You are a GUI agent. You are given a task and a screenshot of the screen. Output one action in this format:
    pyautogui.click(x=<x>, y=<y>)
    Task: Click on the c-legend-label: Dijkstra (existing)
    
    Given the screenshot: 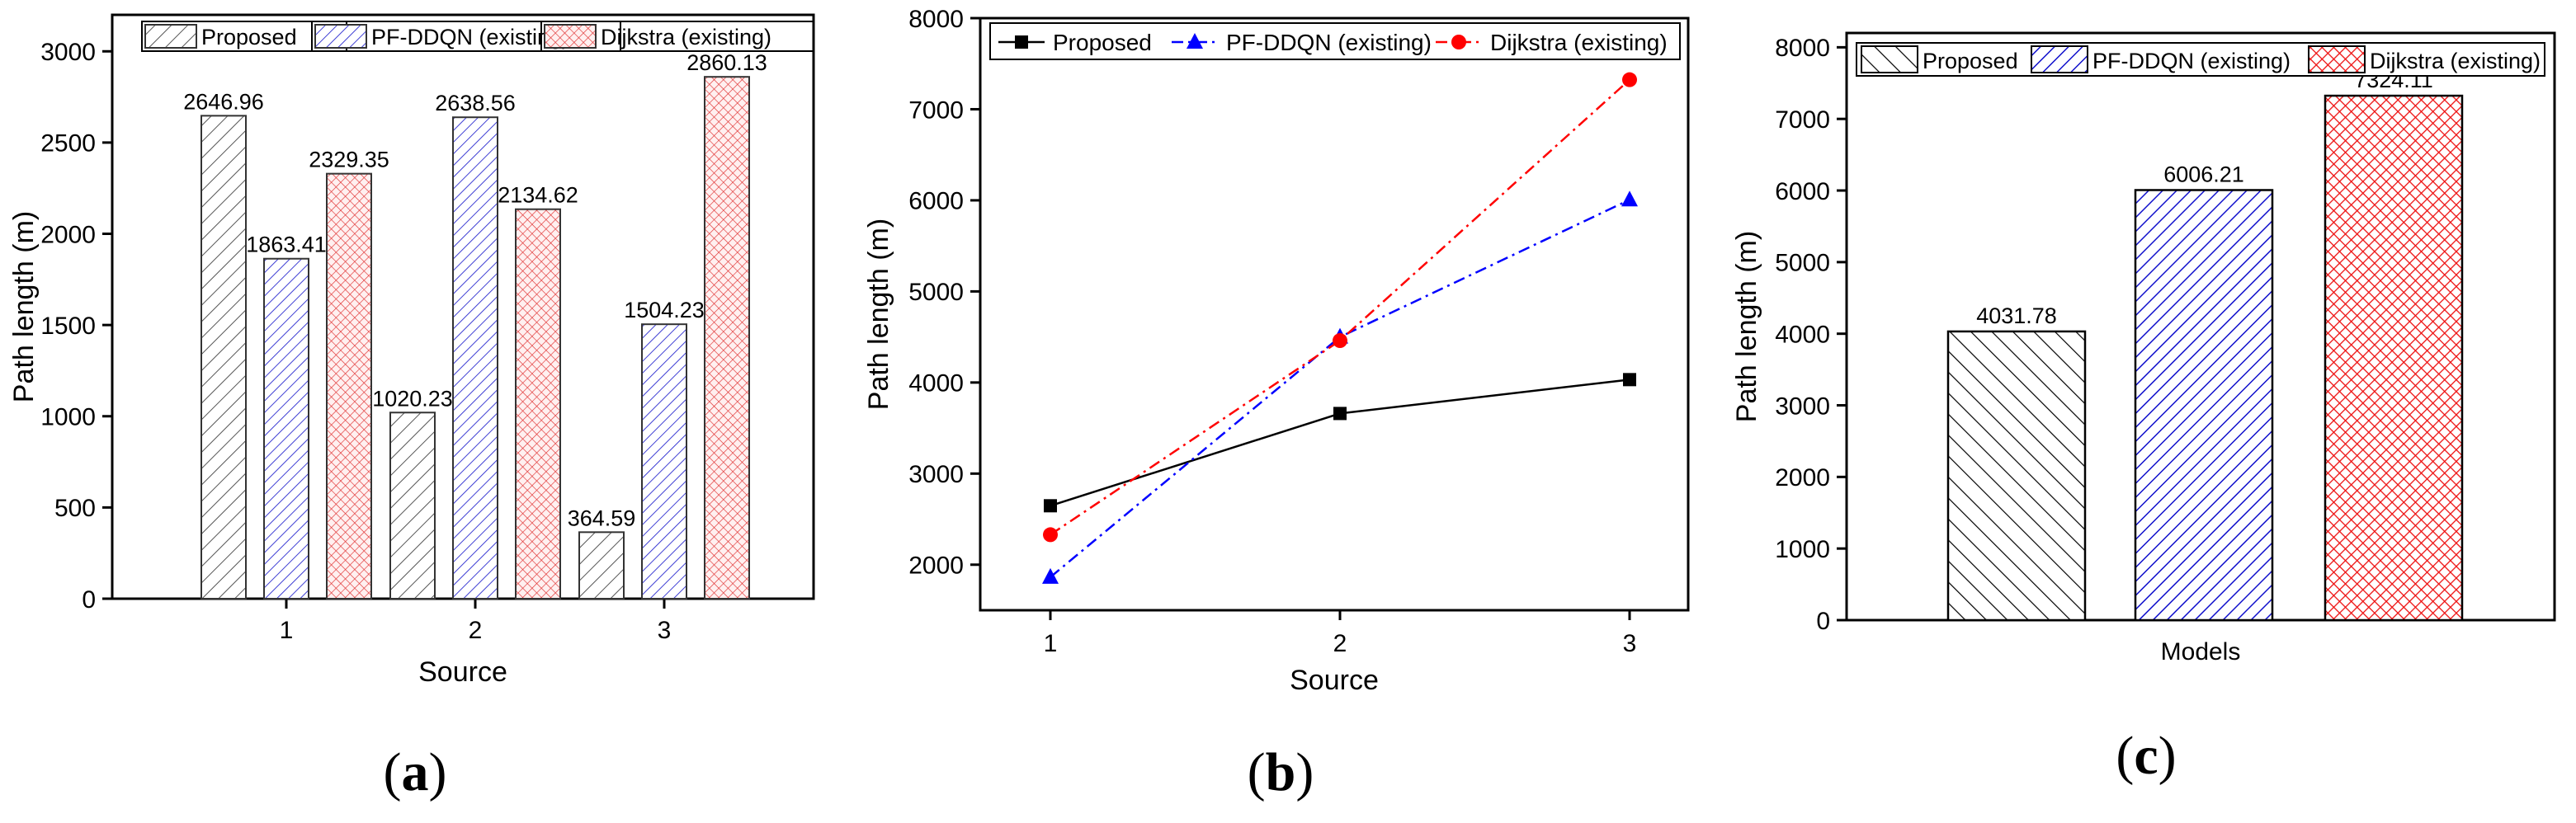 What is the action you would take?
    pyautogui.click(x=2455, y=61)
    